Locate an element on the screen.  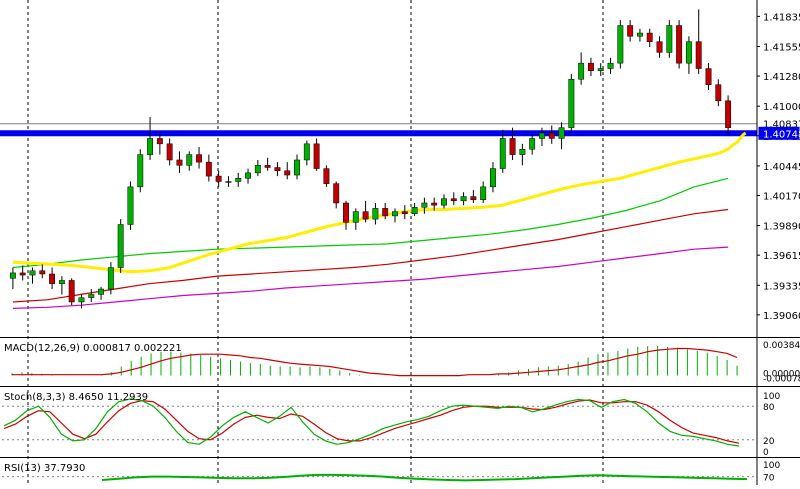
y-tick-label: 1.39335 is located at coordinates (781, 286).